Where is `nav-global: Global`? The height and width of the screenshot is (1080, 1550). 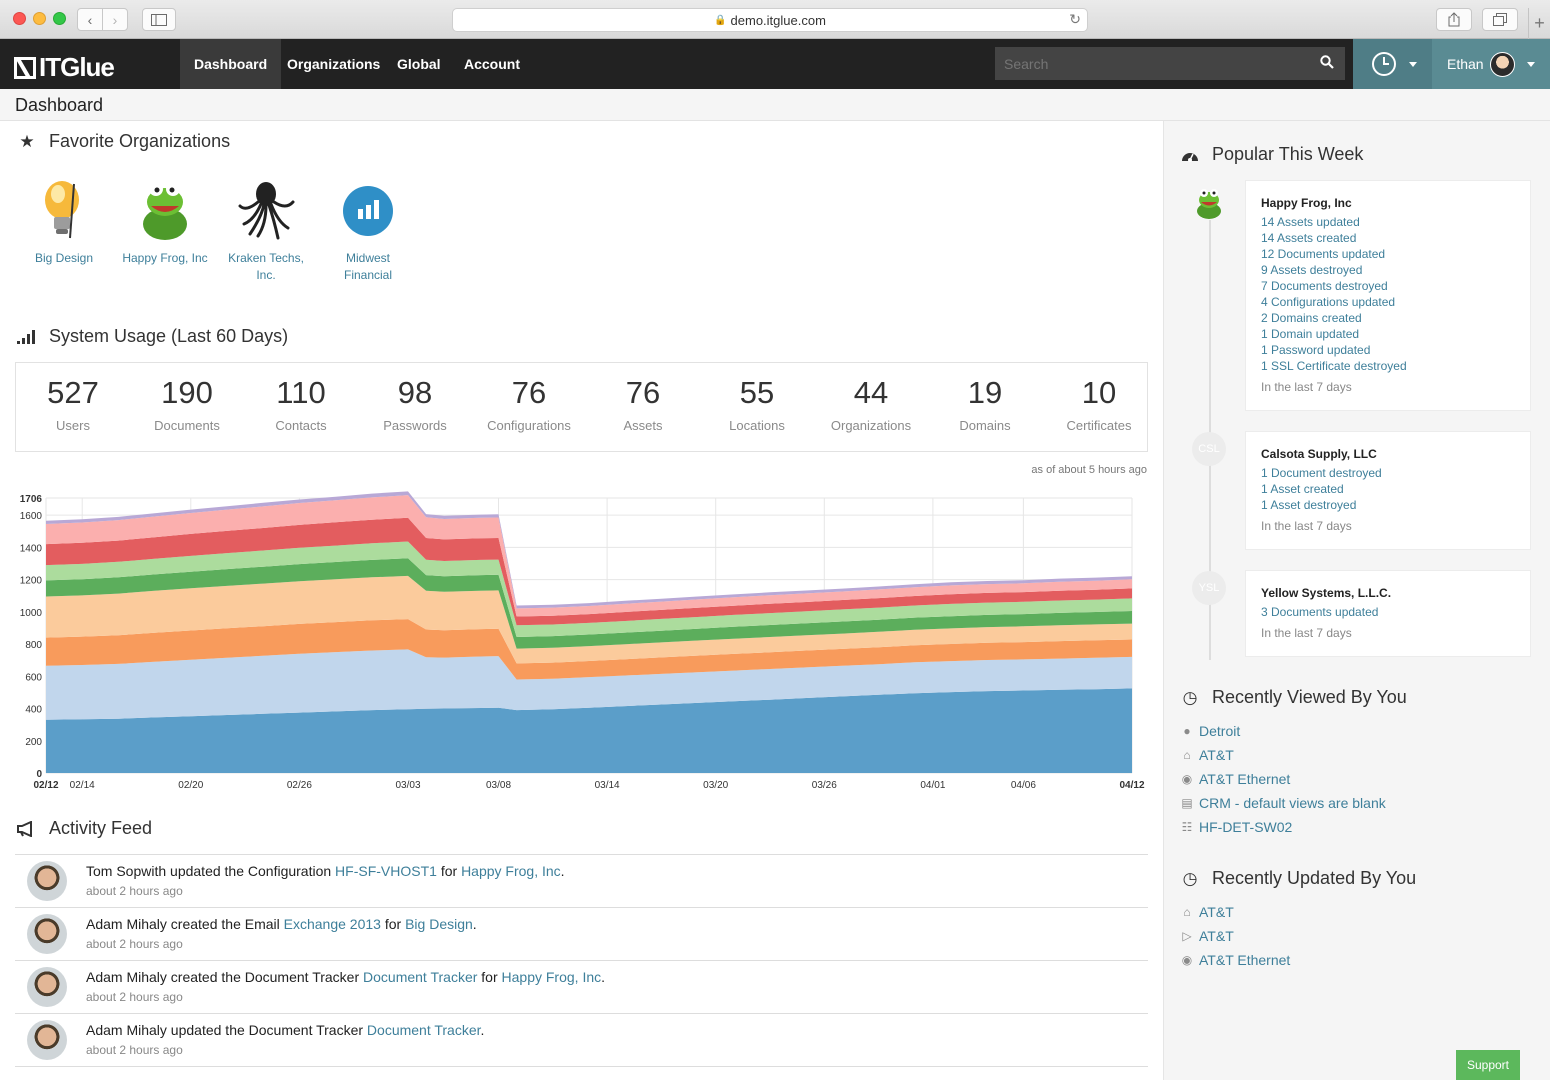
nav-global: Global is located at coordinates (419, 64).